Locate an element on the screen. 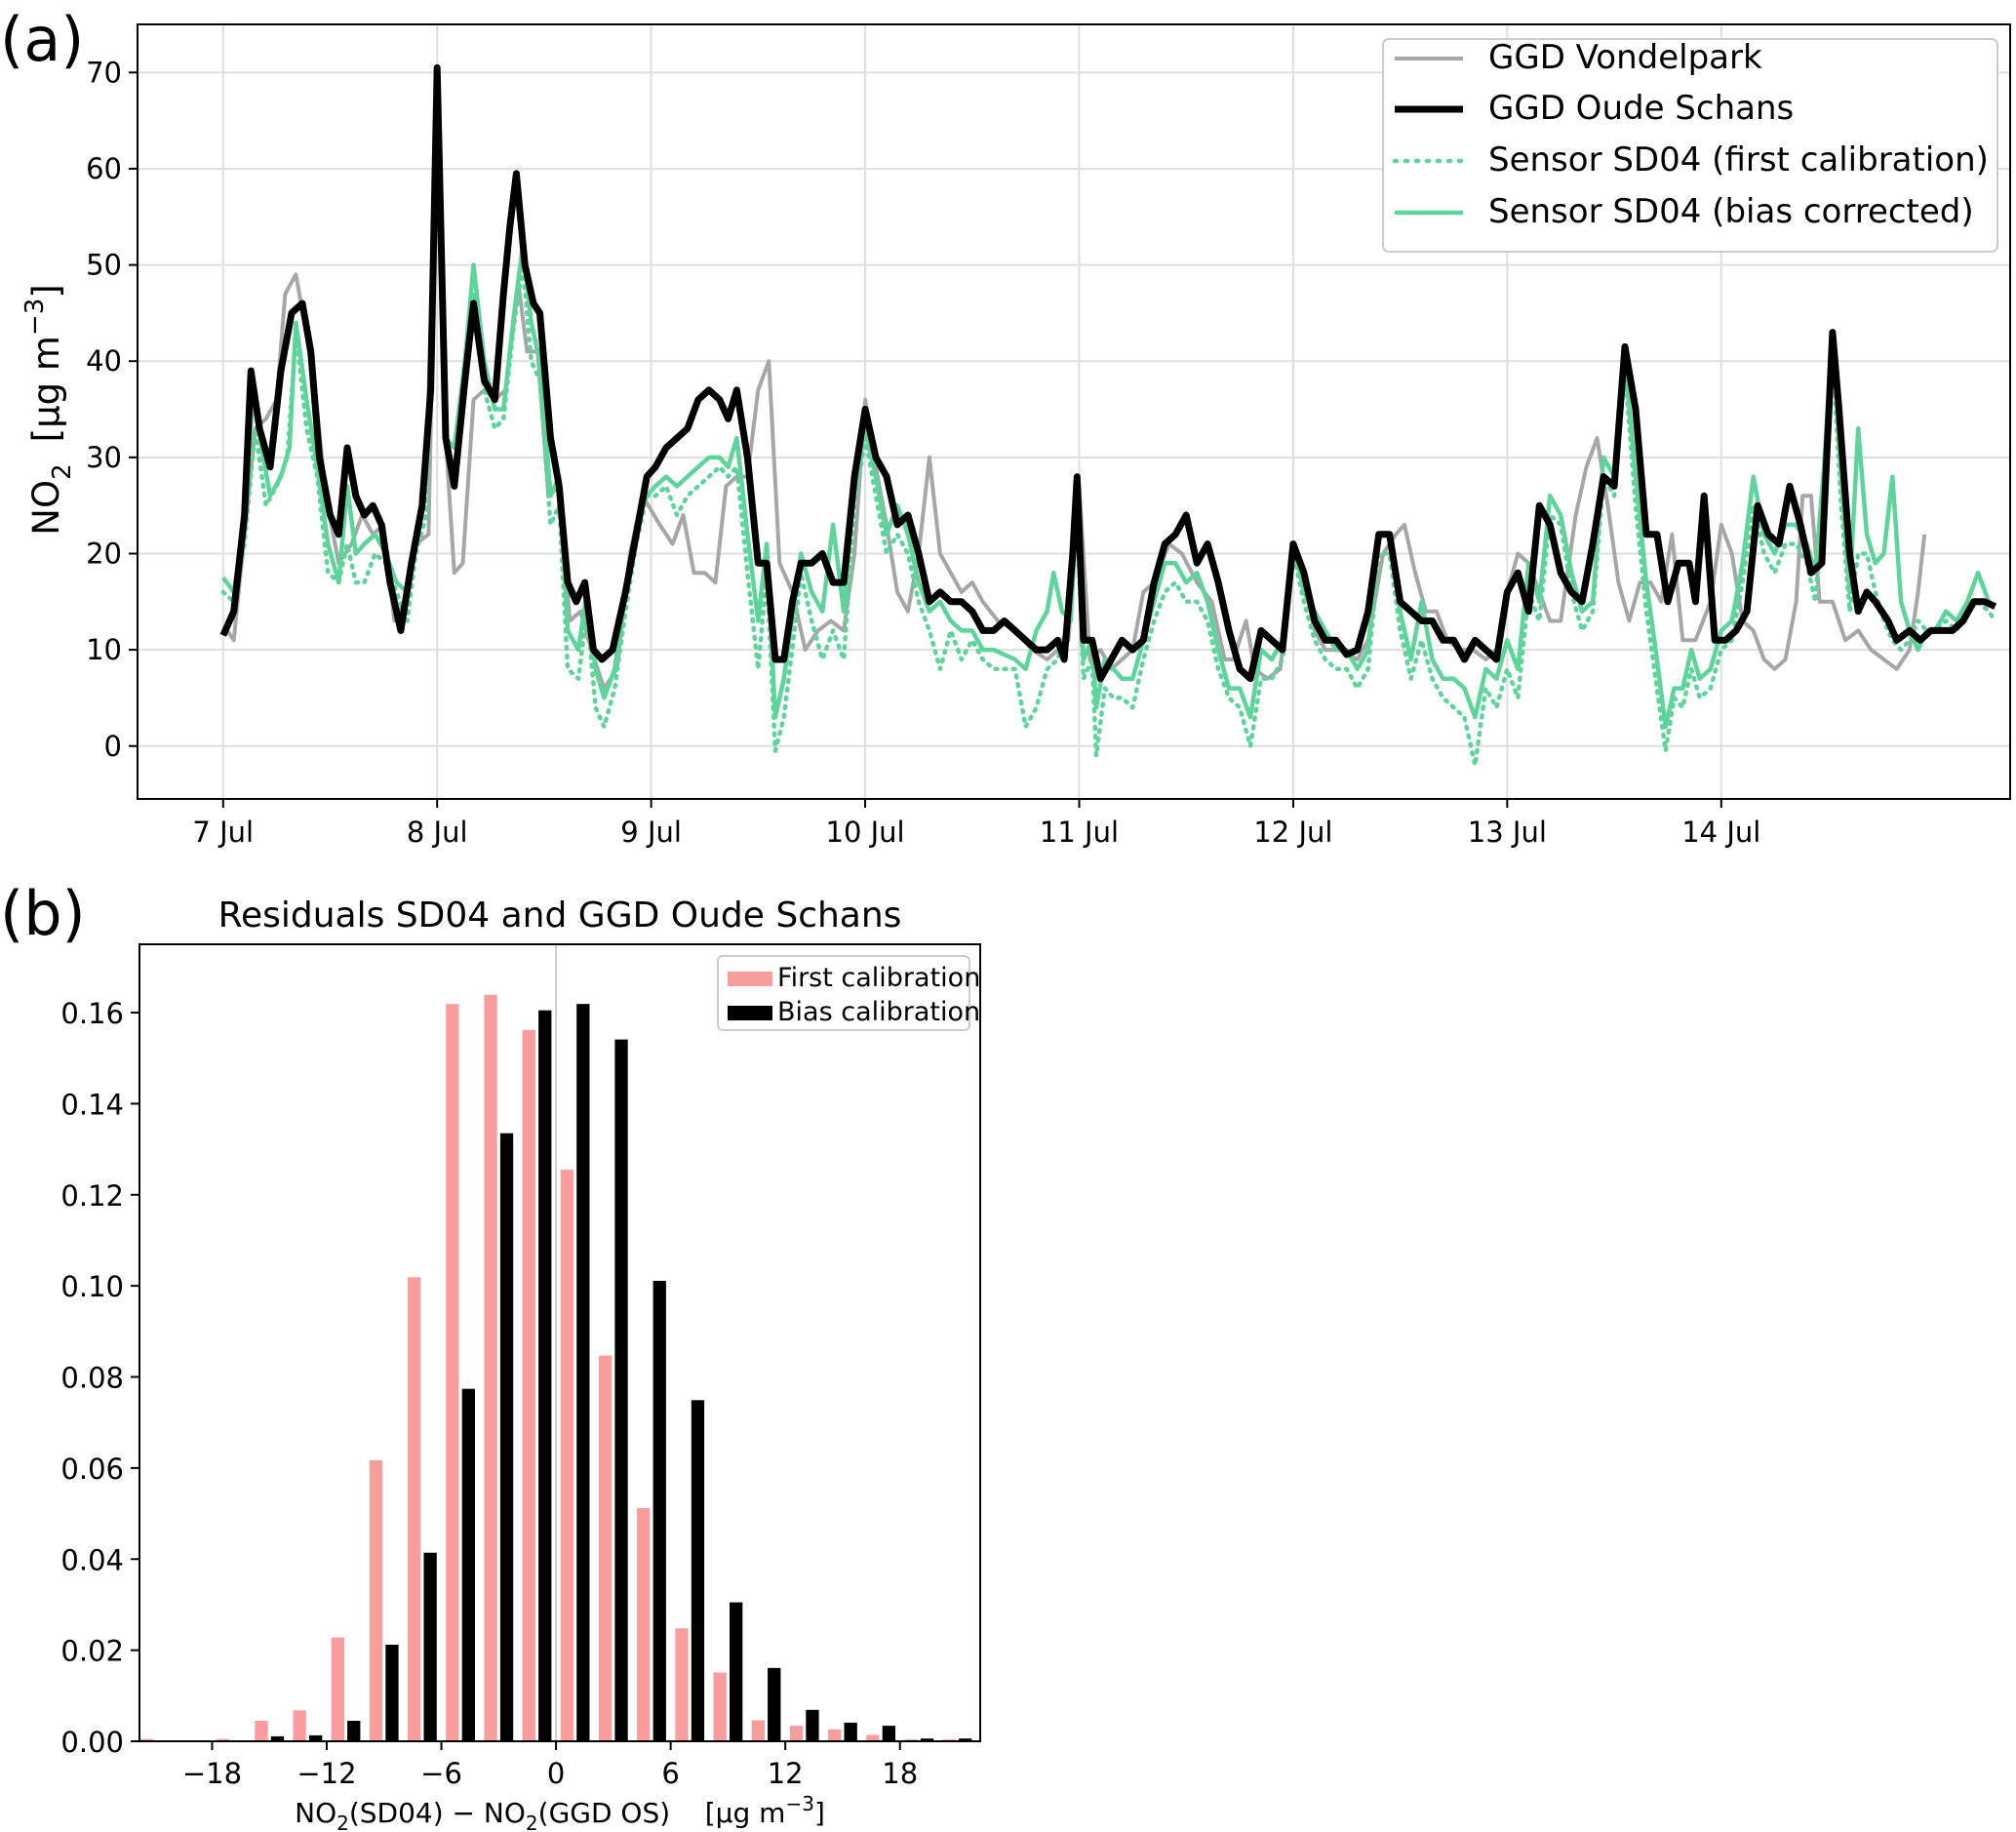 This screenshot has width=2016, height=1832. panel-a-y-axis-label: NO2 [µg m−3] is located at coordinates (48, 410).